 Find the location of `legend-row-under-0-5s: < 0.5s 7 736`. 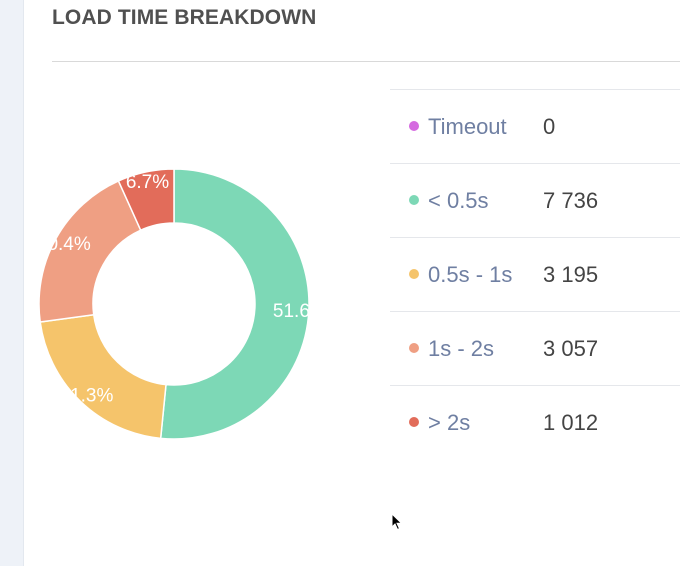

legend-row-under-0-5s: < 0.5s 7 736 is located at coordinates (535, 200).